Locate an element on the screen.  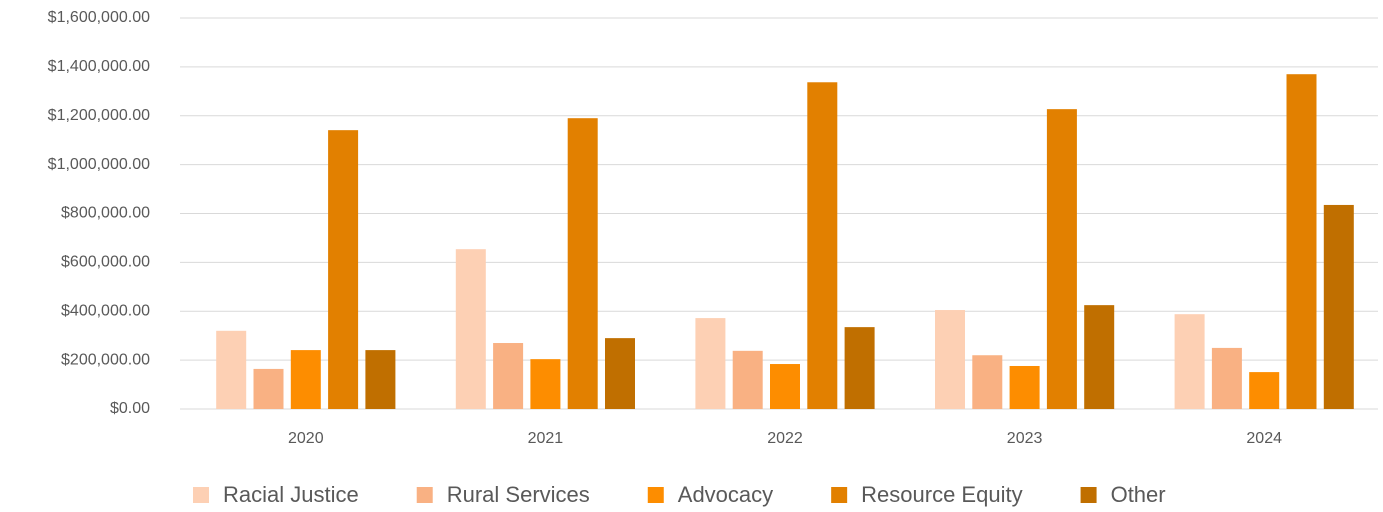
y-tick-label: $600,000.00 is located at coordinates (105, 262).